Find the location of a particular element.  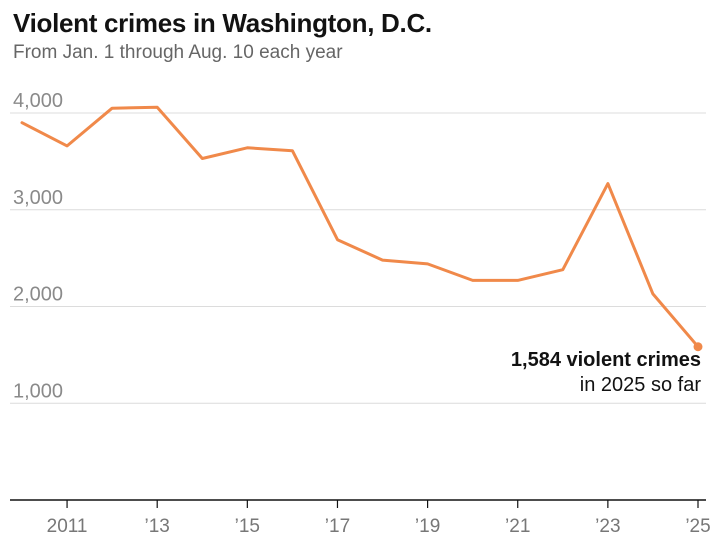

x-tick-label: ’21 is located at coordinates (517, 526).